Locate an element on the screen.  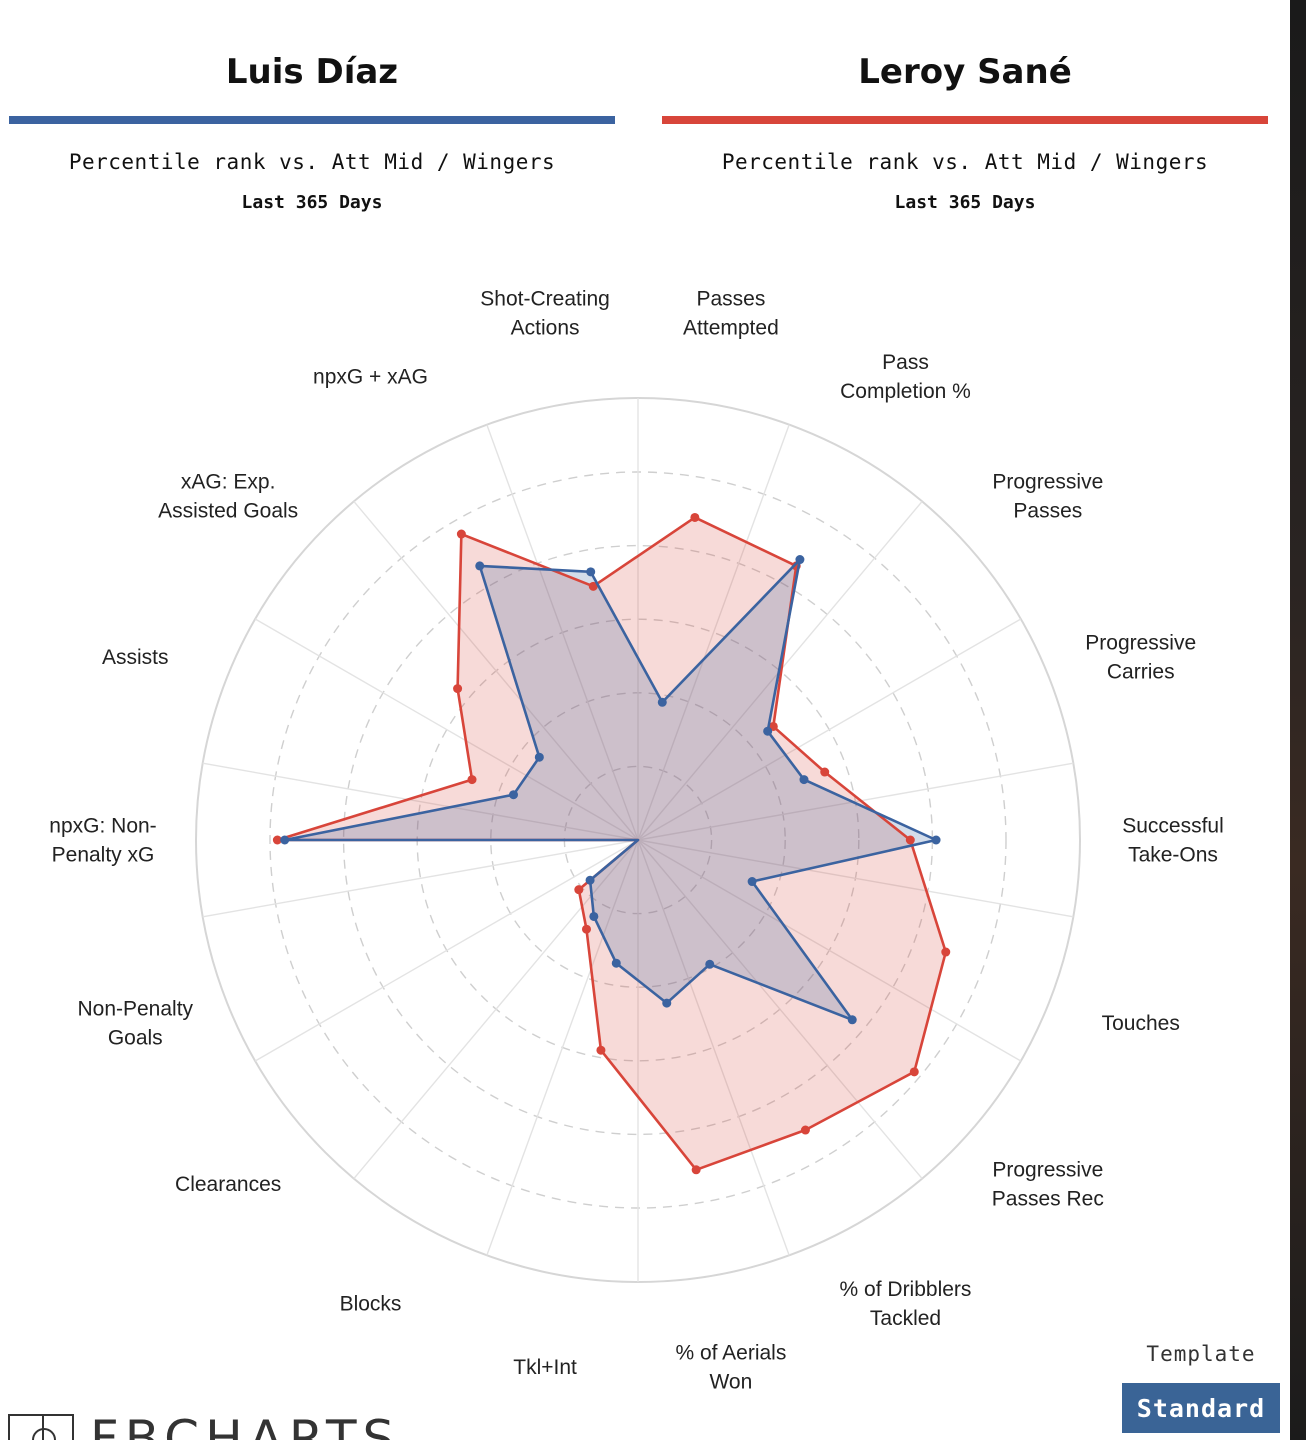
player1-name: Luis Díaz is located at coordinates (312, 72).